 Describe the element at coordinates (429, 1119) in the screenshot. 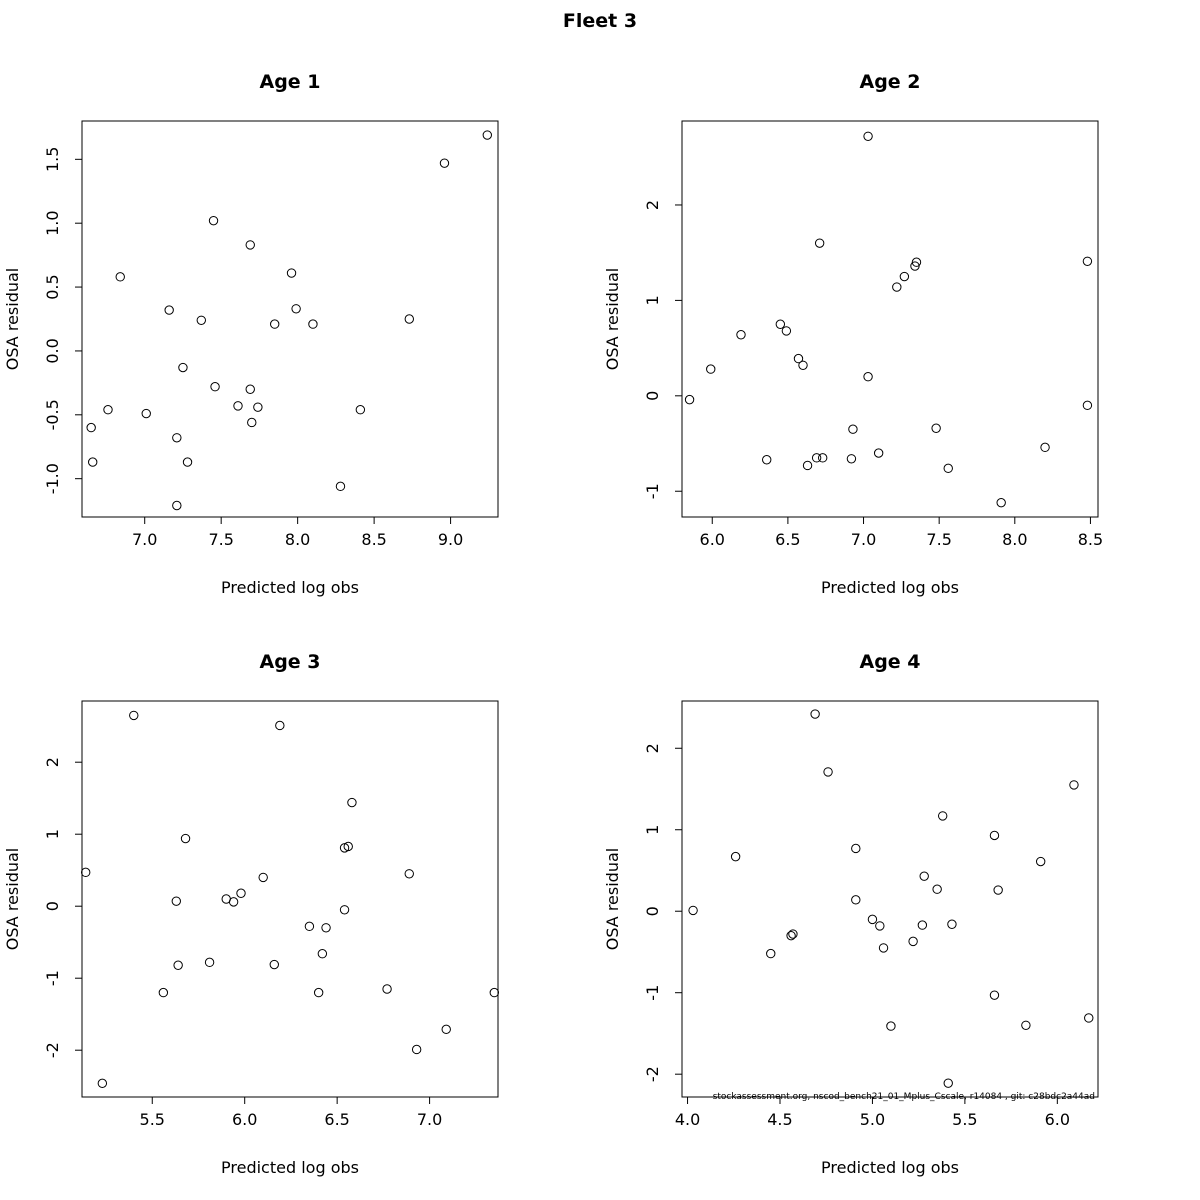

I see `x-tick-label: 7.0` at that location.